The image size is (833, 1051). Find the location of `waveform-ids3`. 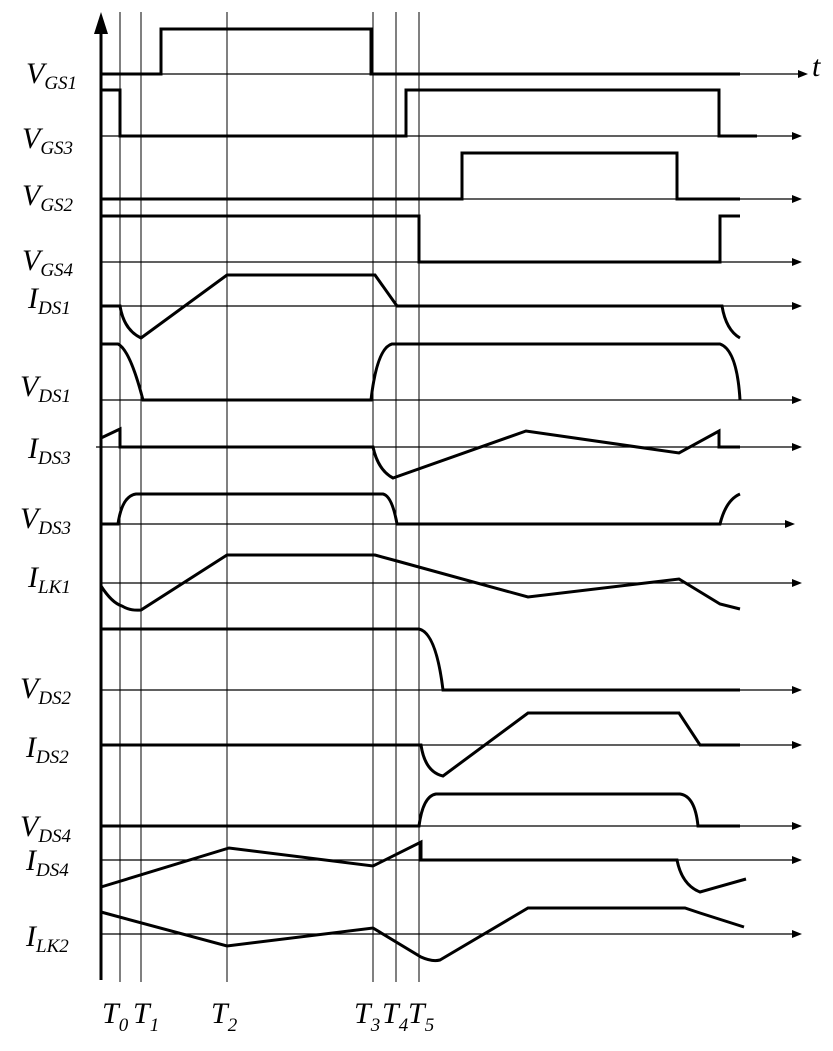

waveform-ids3 is located at coordinates (420, 453).